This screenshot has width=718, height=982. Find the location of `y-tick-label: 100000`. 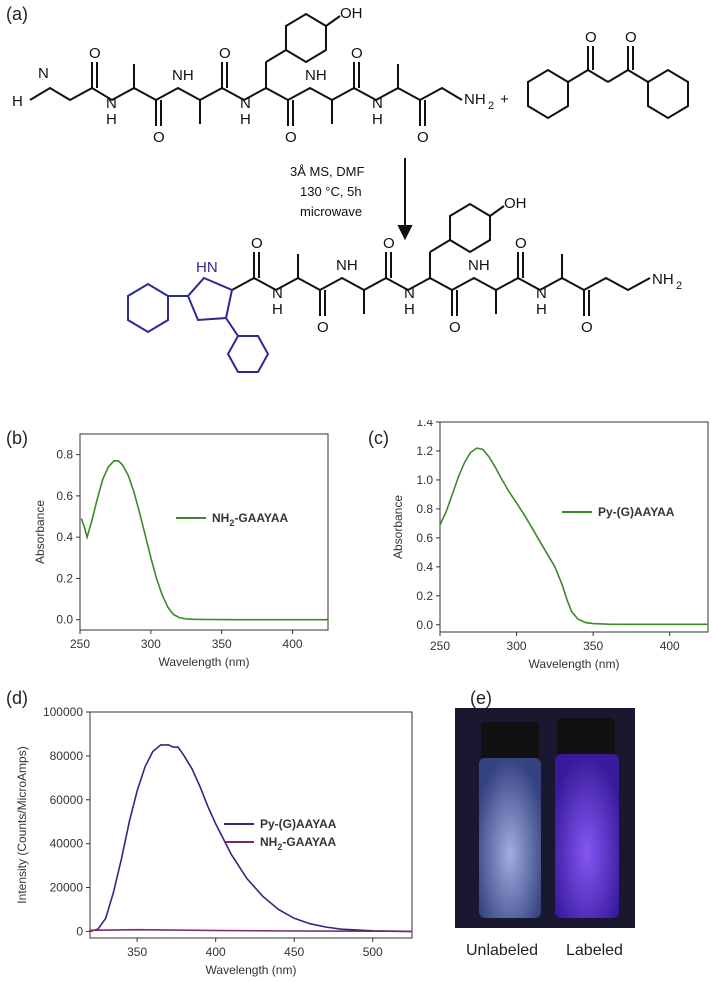

y-tick-label: 100000 is located at coordinates (63, 712).